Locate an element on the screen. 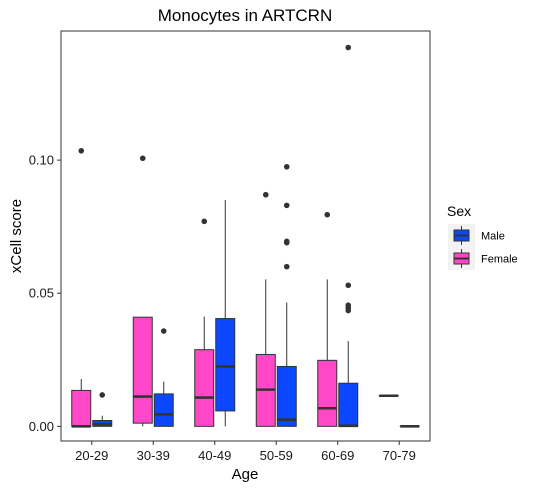 The image size is (536, 489). legend-title: Sex is located at coordinates (459, 211).